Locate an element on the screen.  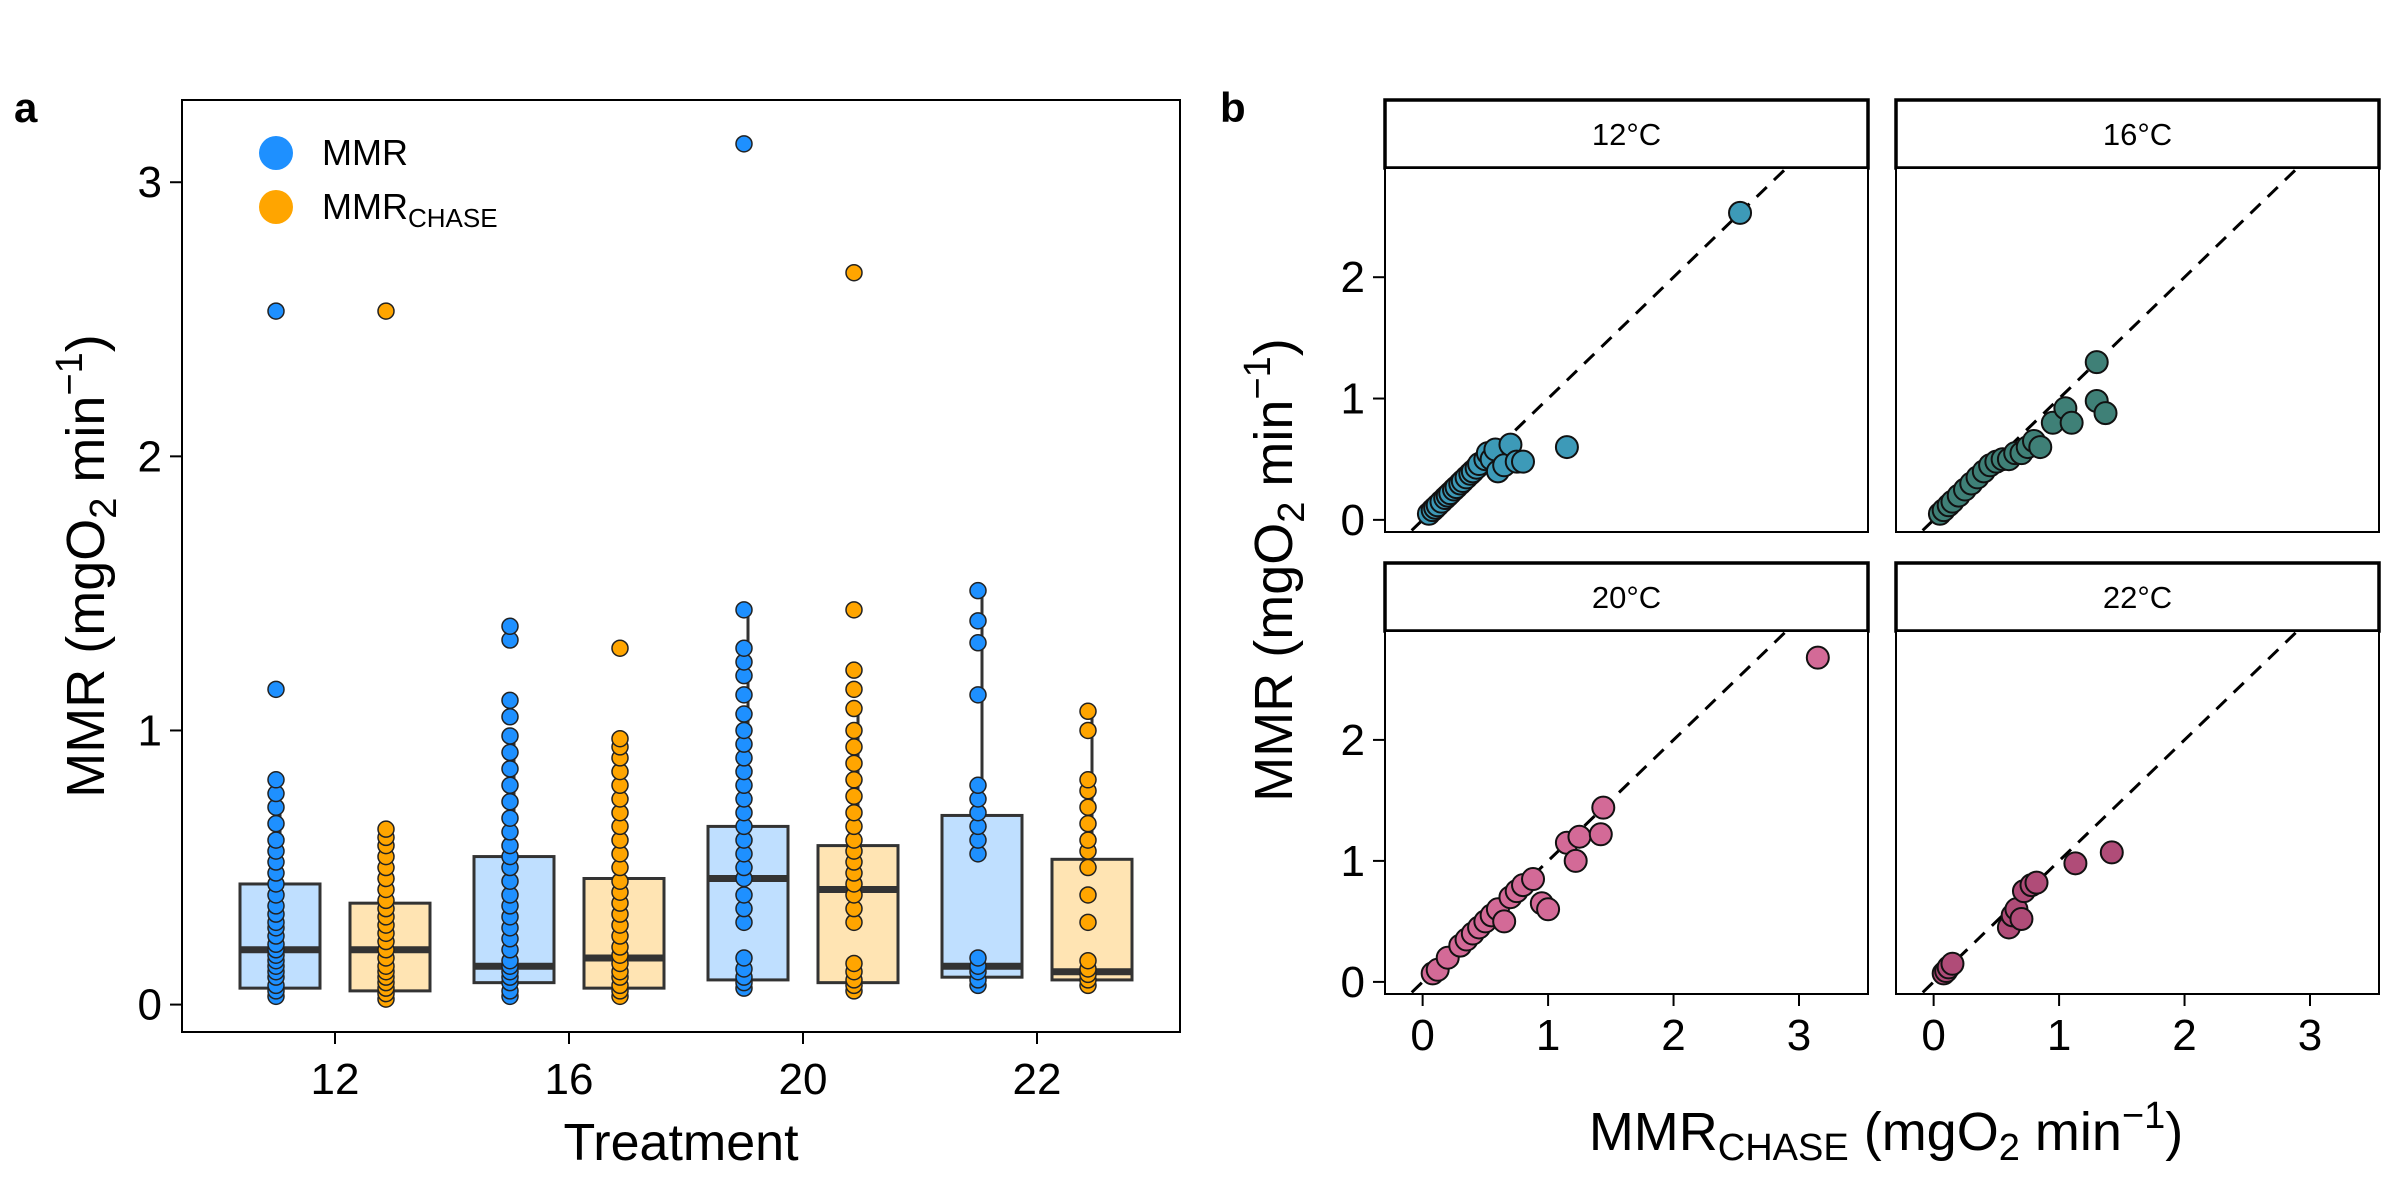
facet-20c: 20°C 0 1 2 0 1 2 3 is located at coordinates (1605, 810).